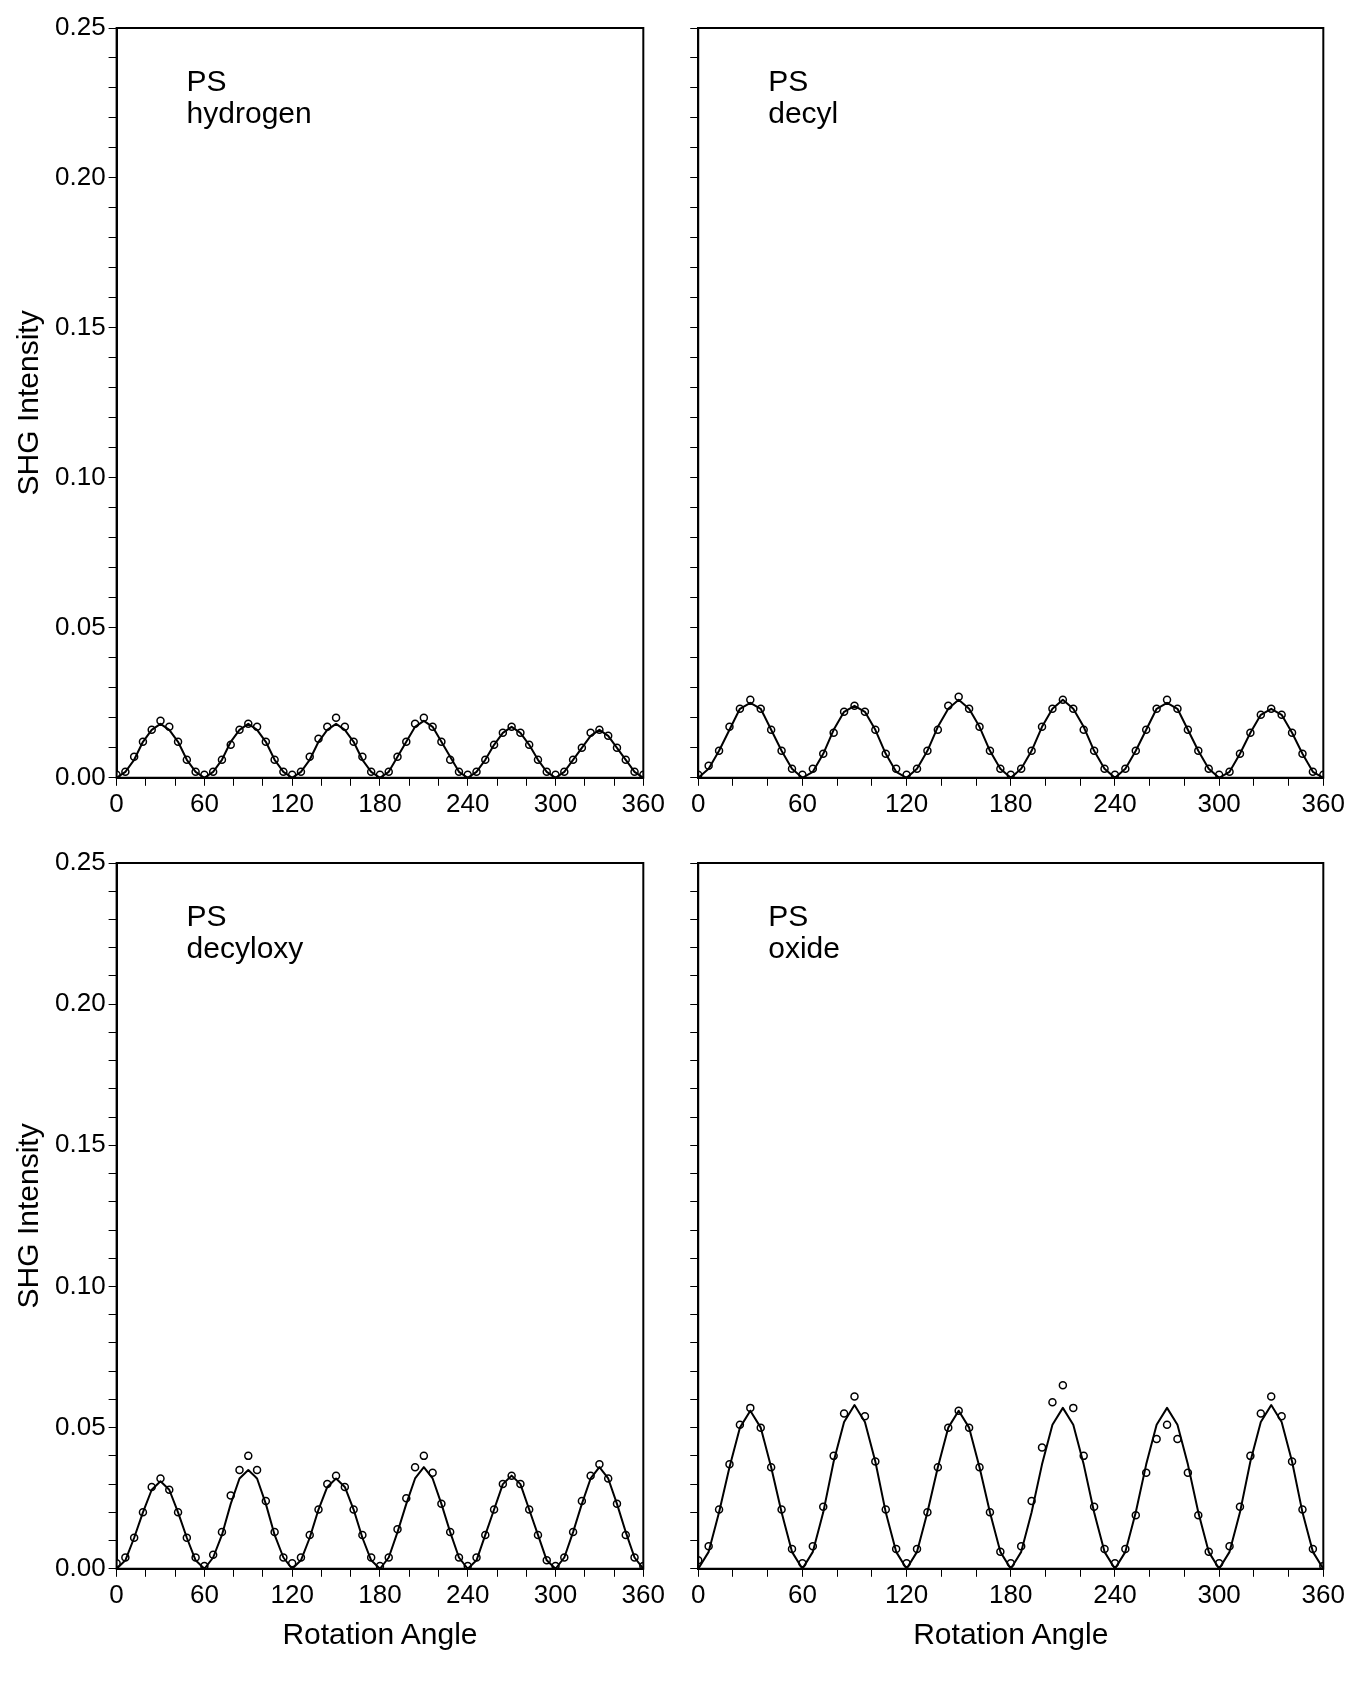 The image size is (1368, 1696). I want to click on annotation: oxide, so click(804, 948).